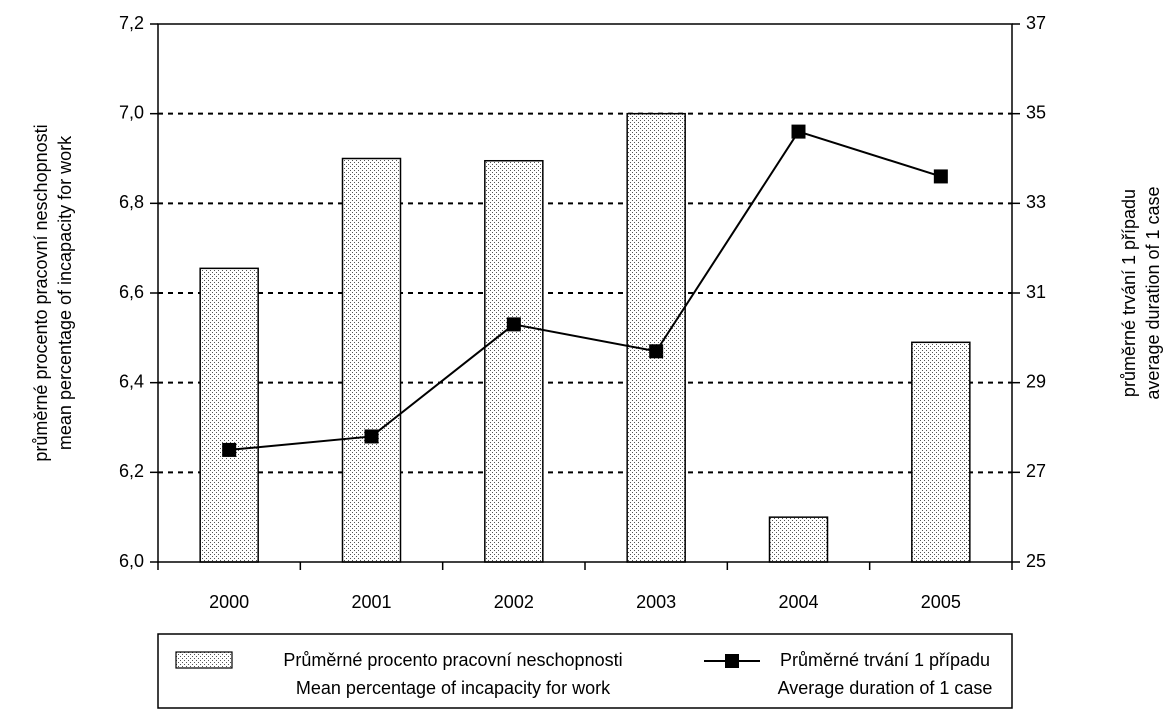  I want to click on y-tick-label: 6,2, so click(131, 471).